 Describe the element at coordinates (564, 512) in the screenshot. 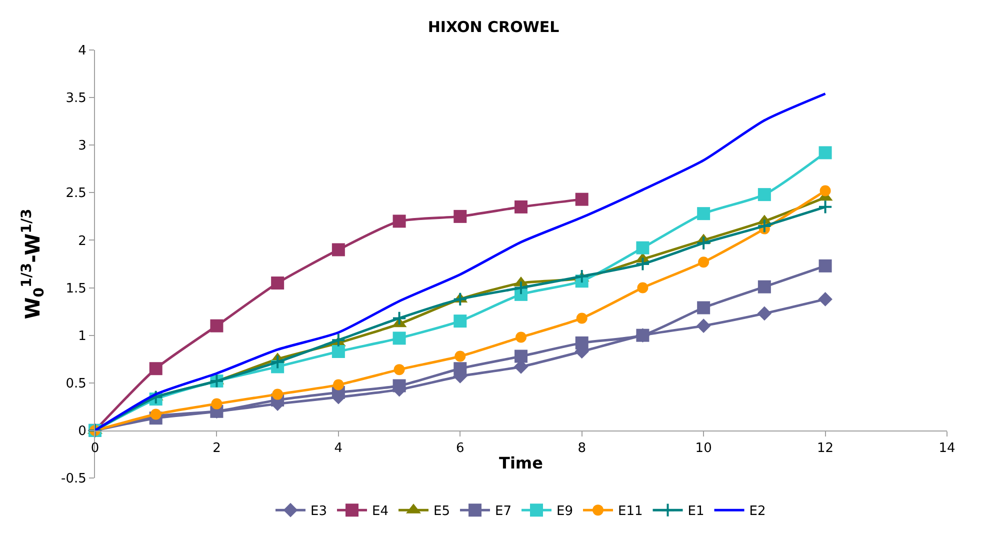

I see `legend-label: E9` at that location.